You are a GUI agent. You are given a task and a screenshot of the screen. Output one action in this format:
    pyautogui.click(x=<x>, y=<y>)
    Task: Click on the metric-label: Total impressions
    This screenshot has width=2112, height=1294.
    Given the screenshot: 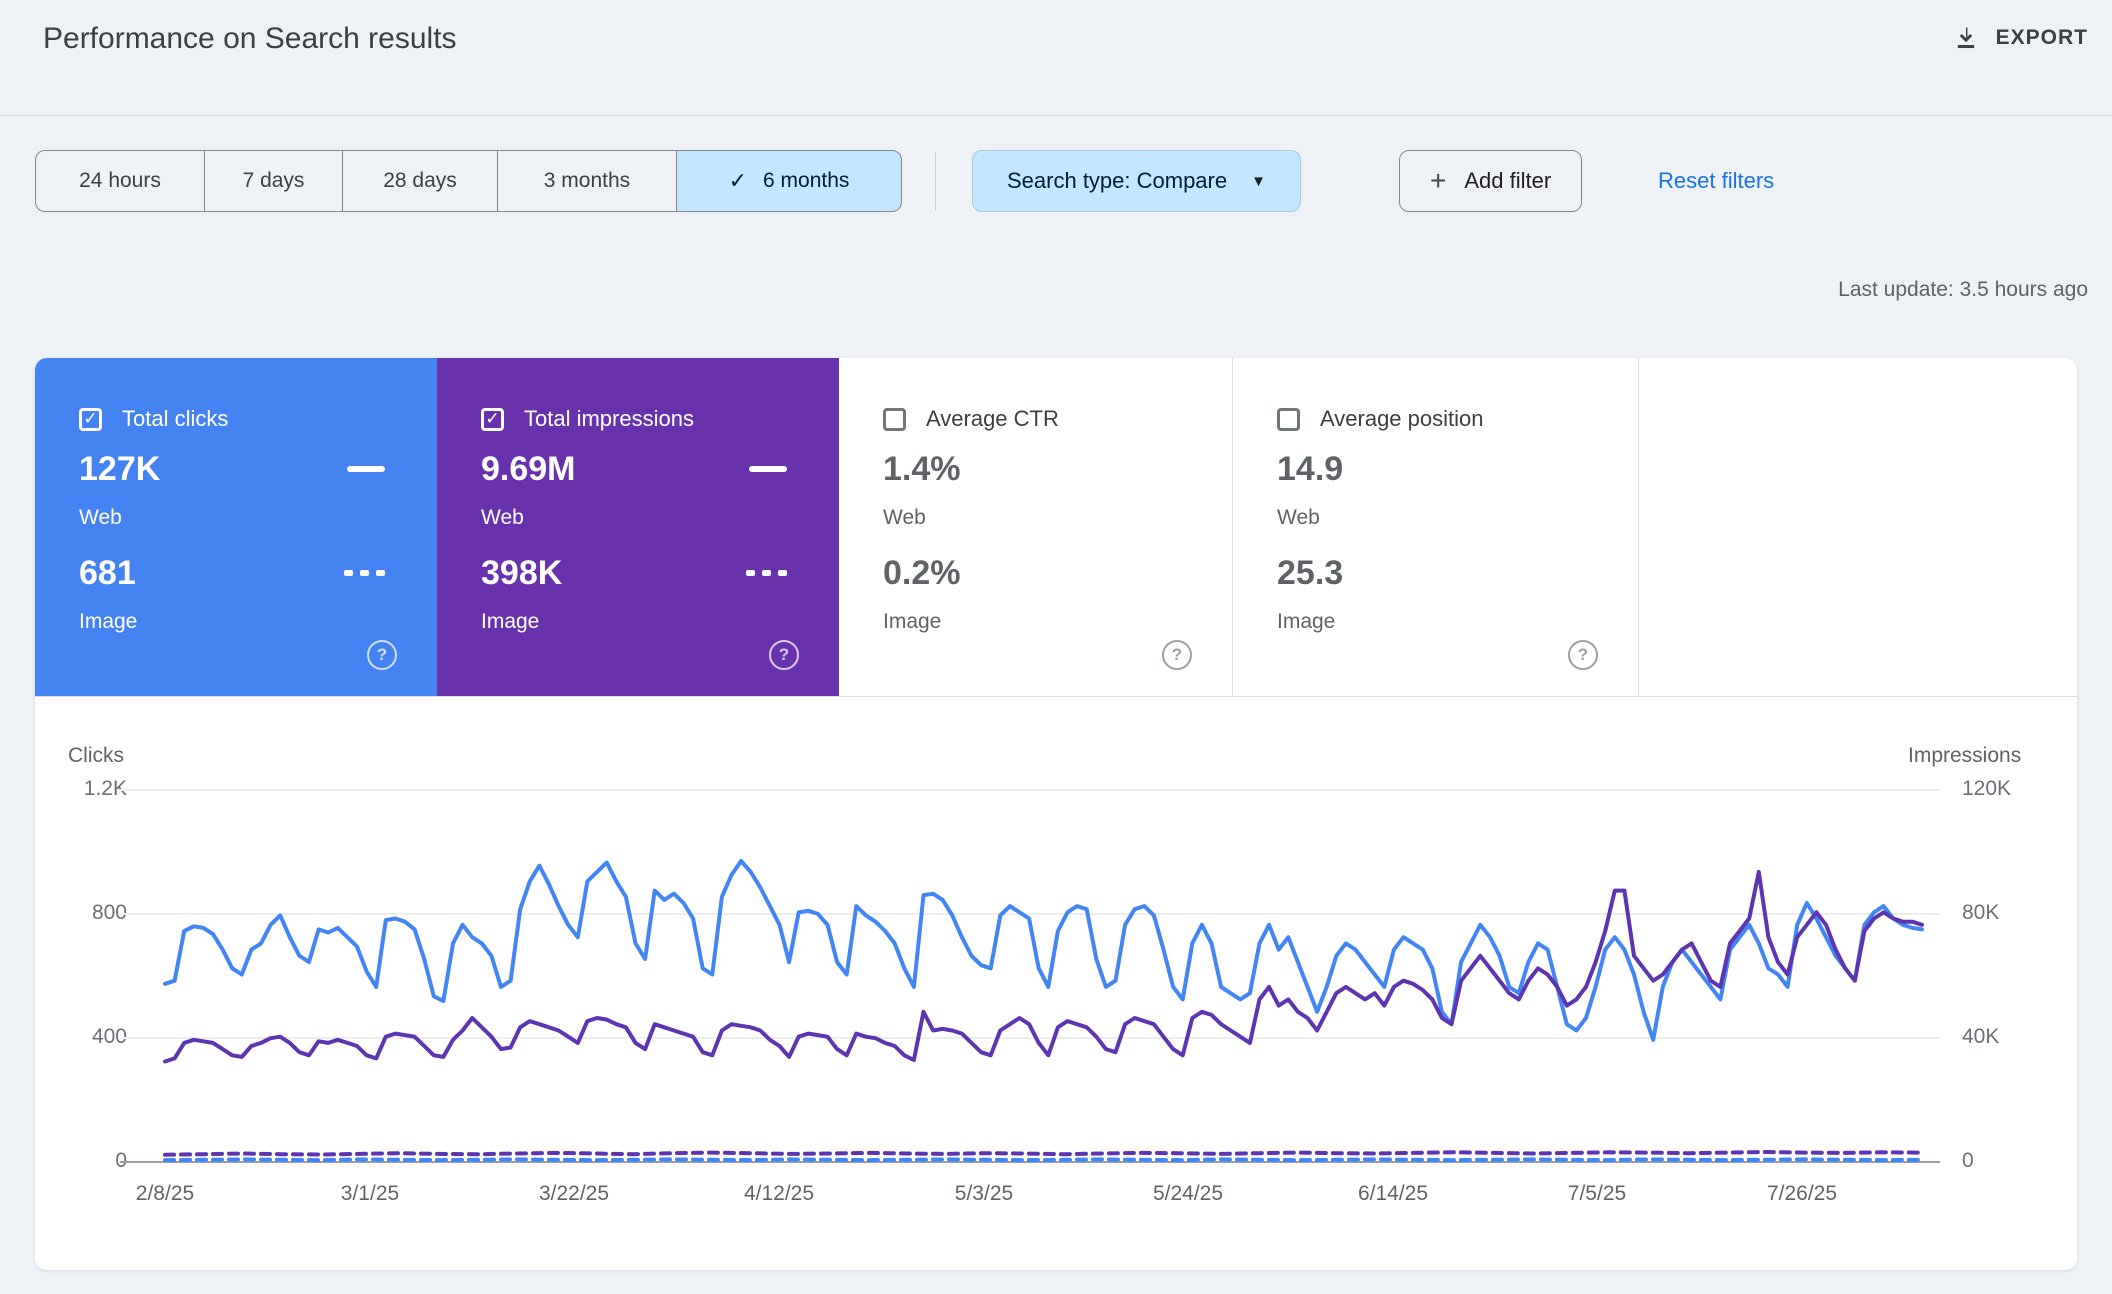 What is the action you would take?
    pyautogui.click(x=609, y=418)
    